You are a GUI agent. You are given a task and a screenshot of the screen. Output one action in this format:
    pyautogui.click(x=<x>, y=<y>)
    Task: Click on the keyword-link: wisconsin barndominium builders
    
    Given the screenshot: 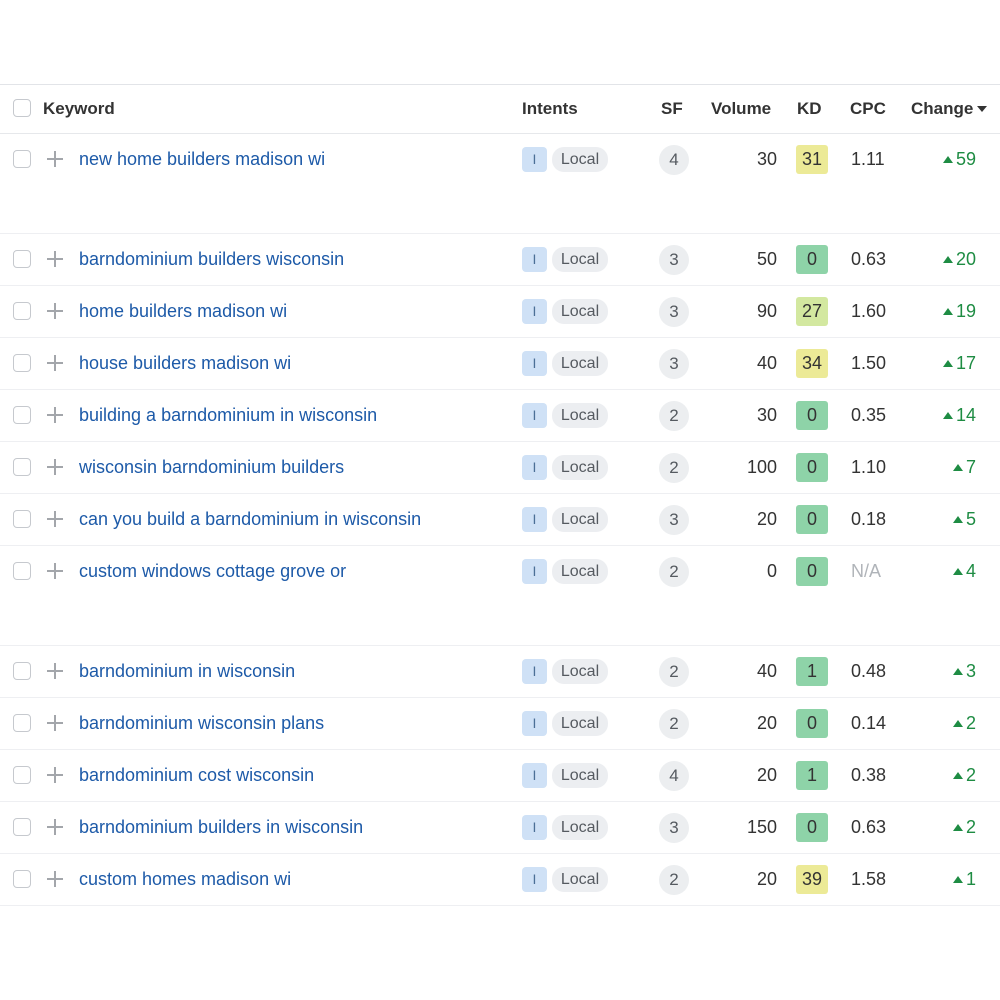 What is the action you would take?
    pyautogui.click(x=212, y=467)
    